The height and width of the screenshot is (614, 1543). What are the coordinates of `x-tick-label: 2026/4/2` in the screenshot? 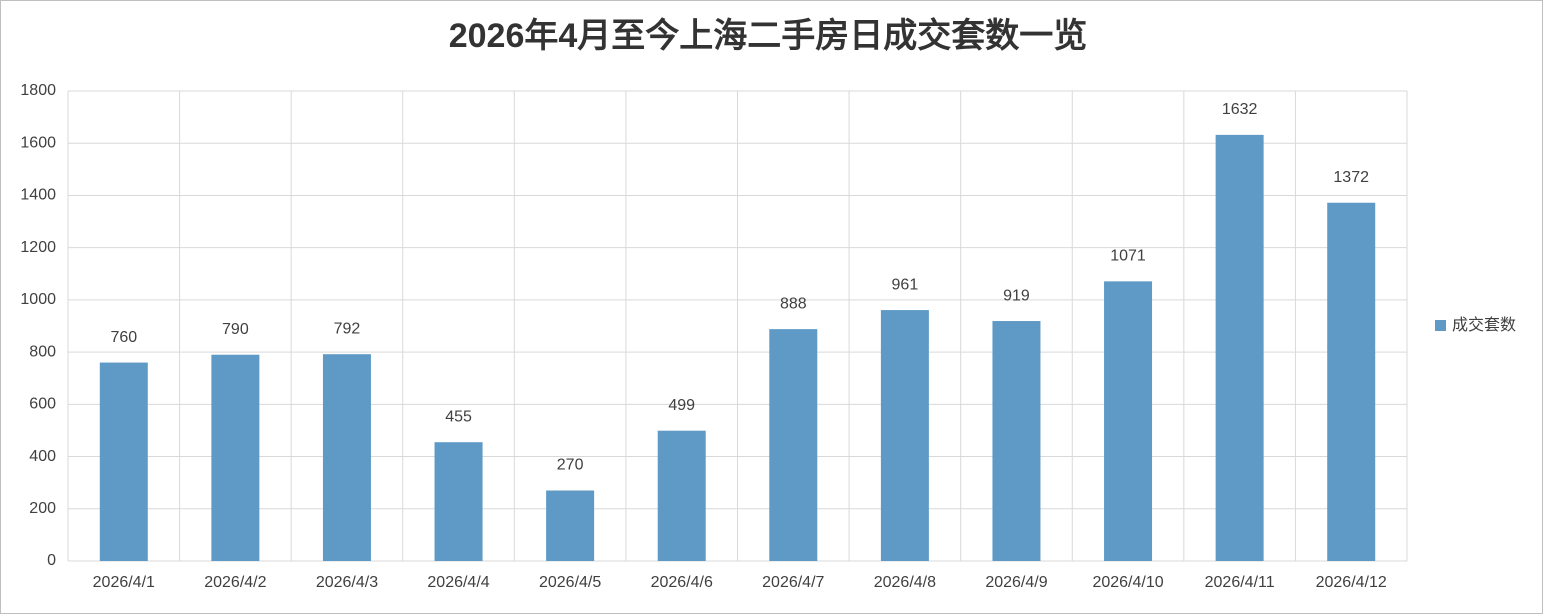 It's located at (235, 582).